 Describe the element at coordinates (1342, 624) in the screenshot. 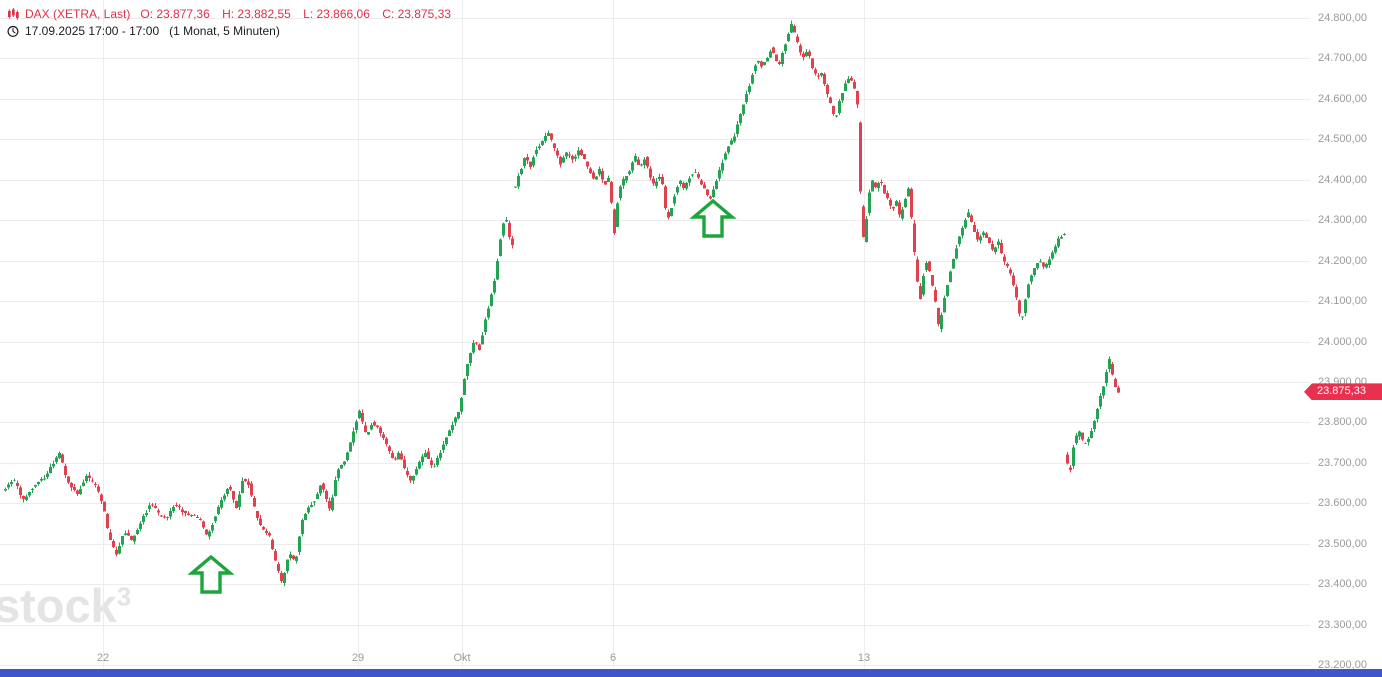

I see `y-axis-label: 23.300,00` at that location.